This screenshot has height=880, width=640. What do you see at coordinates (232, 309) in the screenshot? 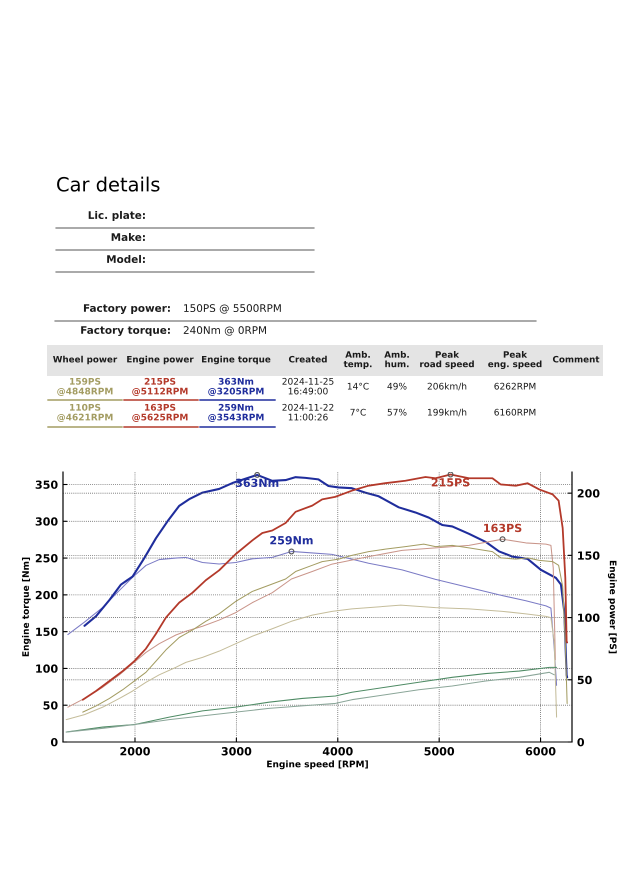
I see `text: 150PS @ 5500RPM` at bounding box center [232, 309].